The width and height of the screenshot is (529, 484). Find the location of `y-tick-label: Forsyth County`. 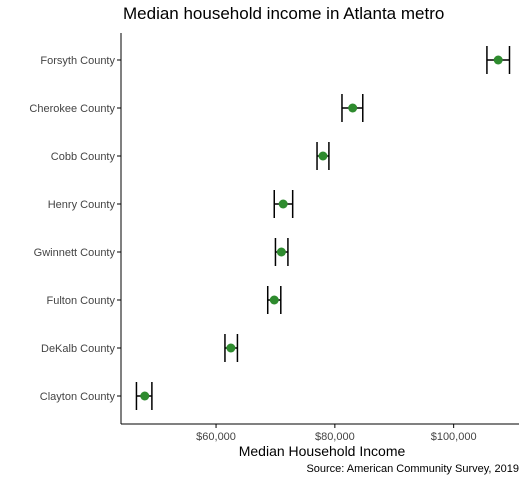

y-tick-label: Forsyth County is located at coordinates (77, 61).